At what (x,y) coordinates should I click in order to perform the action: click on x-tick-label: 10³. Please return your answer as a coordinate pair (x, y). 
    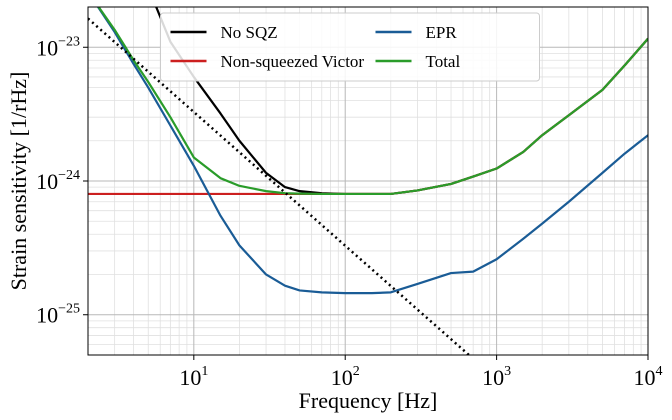
    Looking at the image, I should click on (496, 377).